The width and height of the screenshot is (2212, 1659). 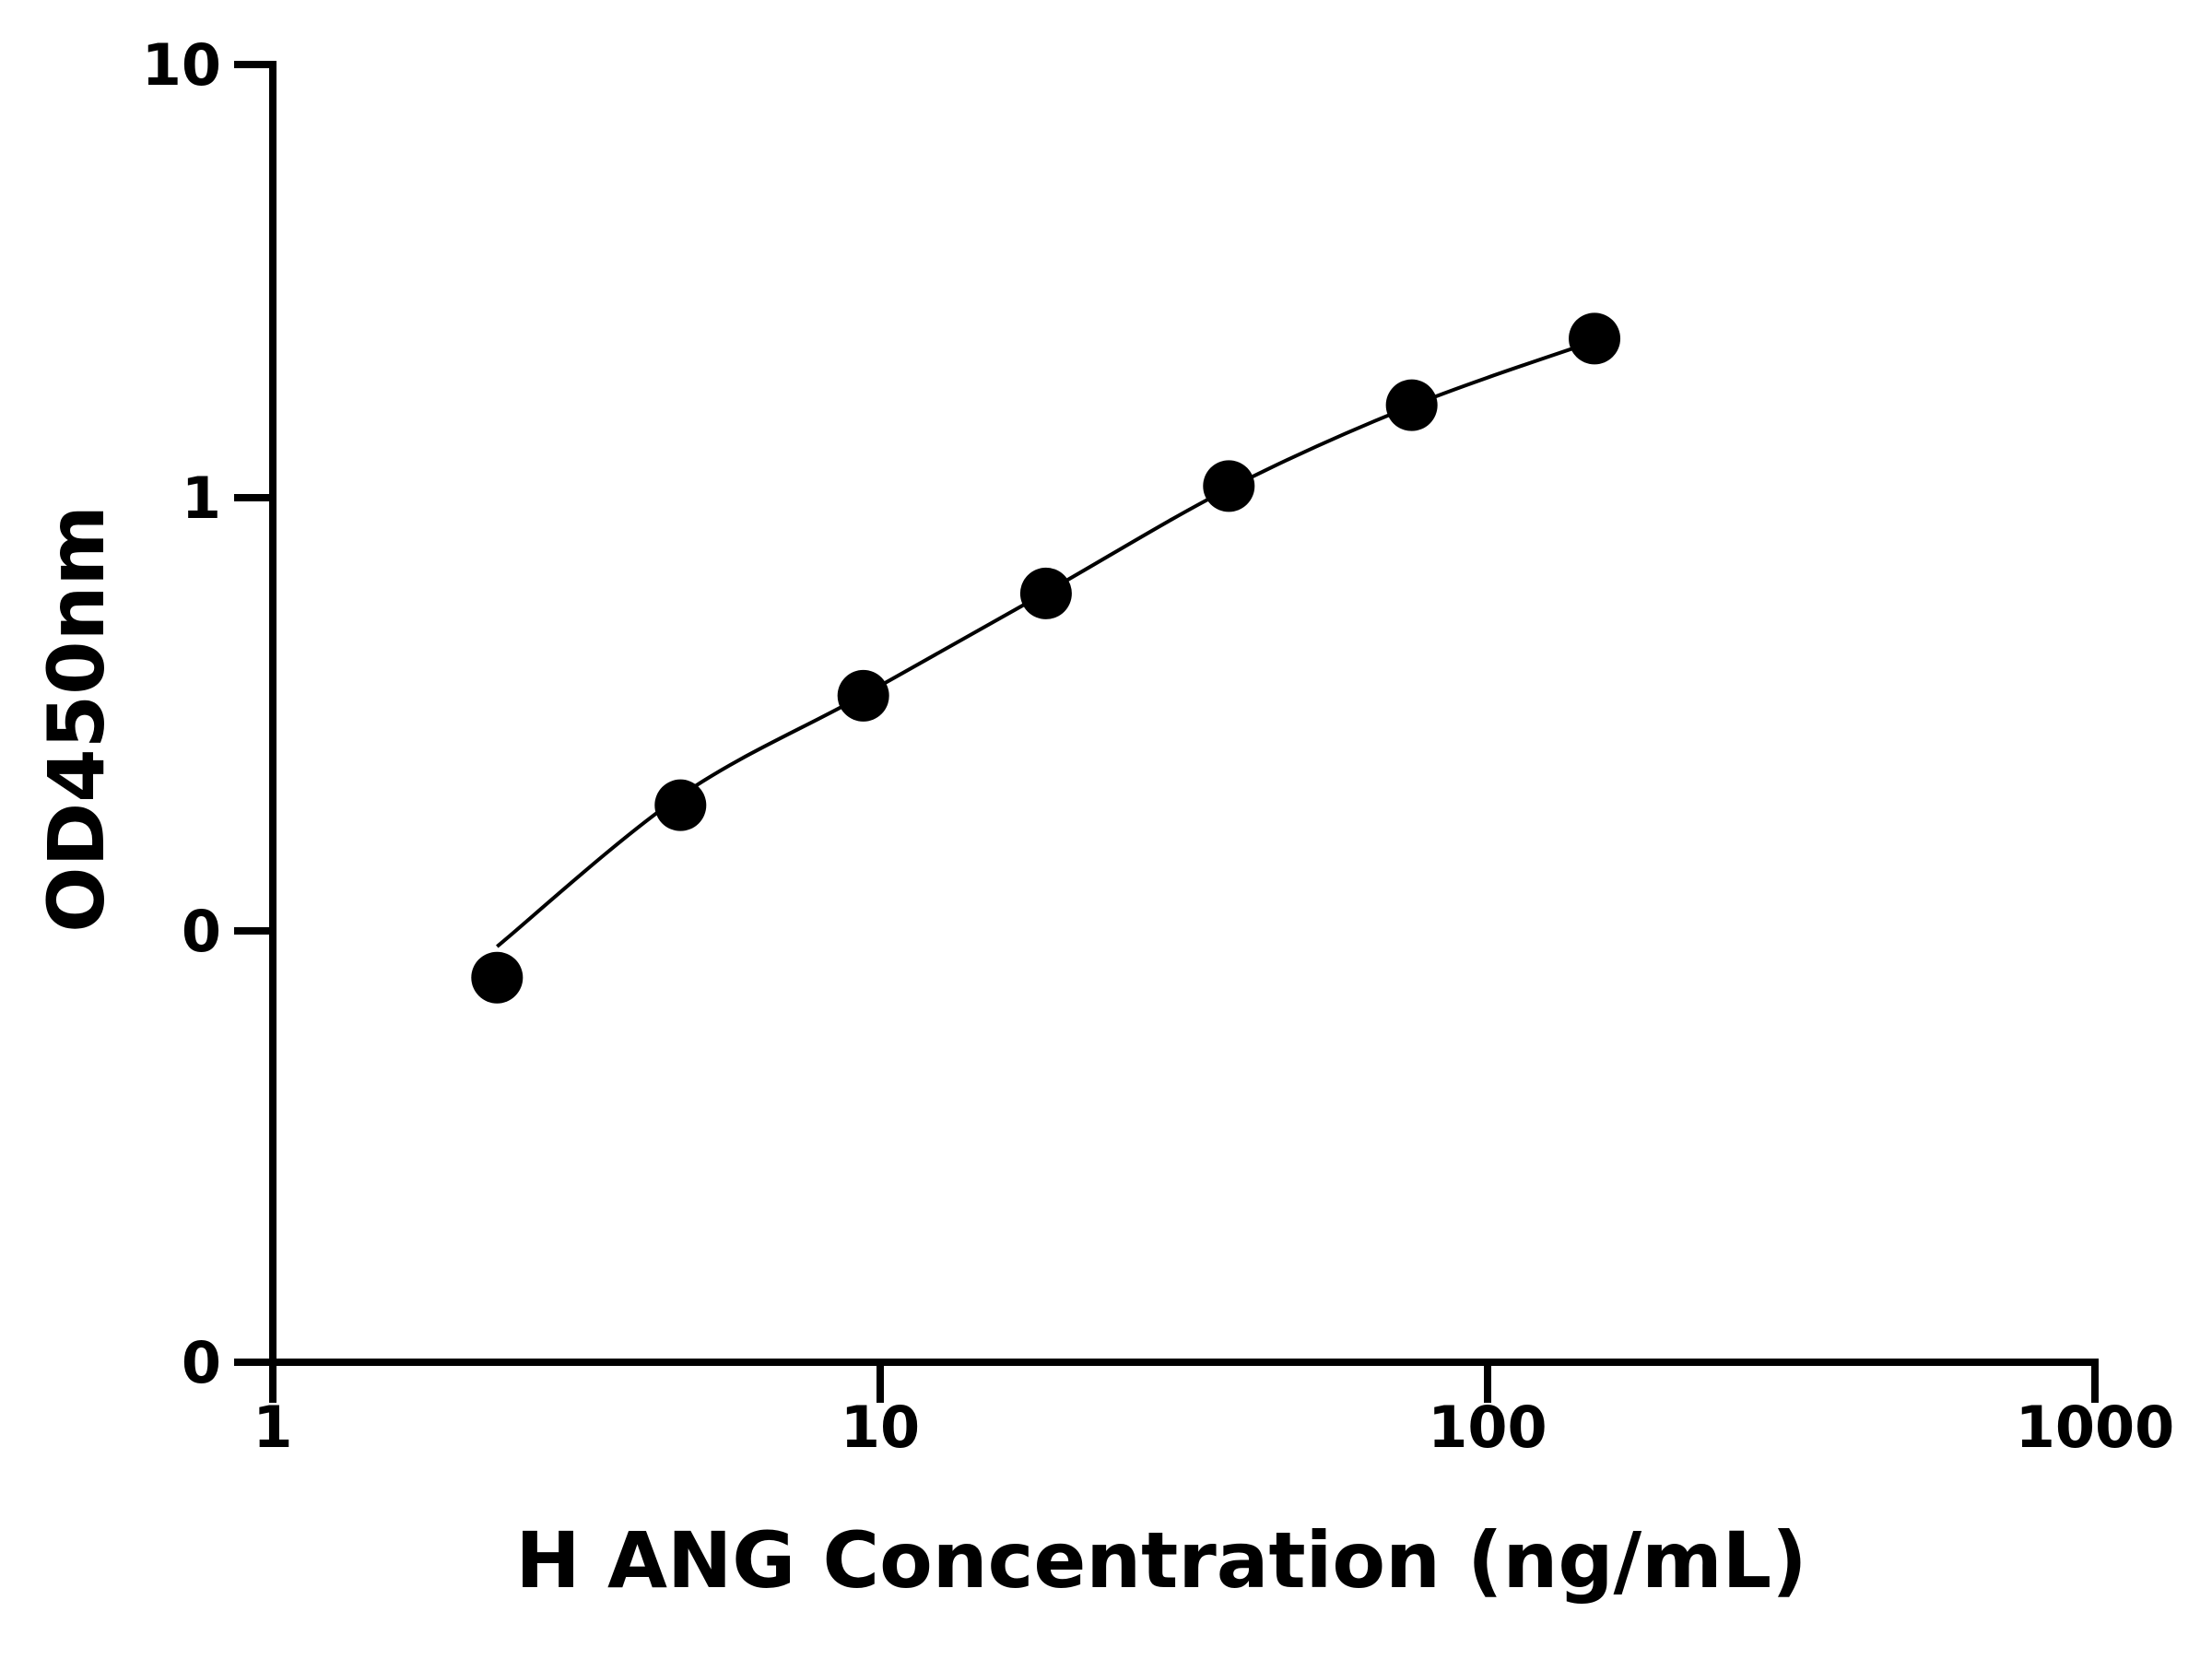 What do you see at coordinates (1487, 1427) in the screenshot?
I see `x-tick-label-100: 100` at bounding box center [1487, 1427].